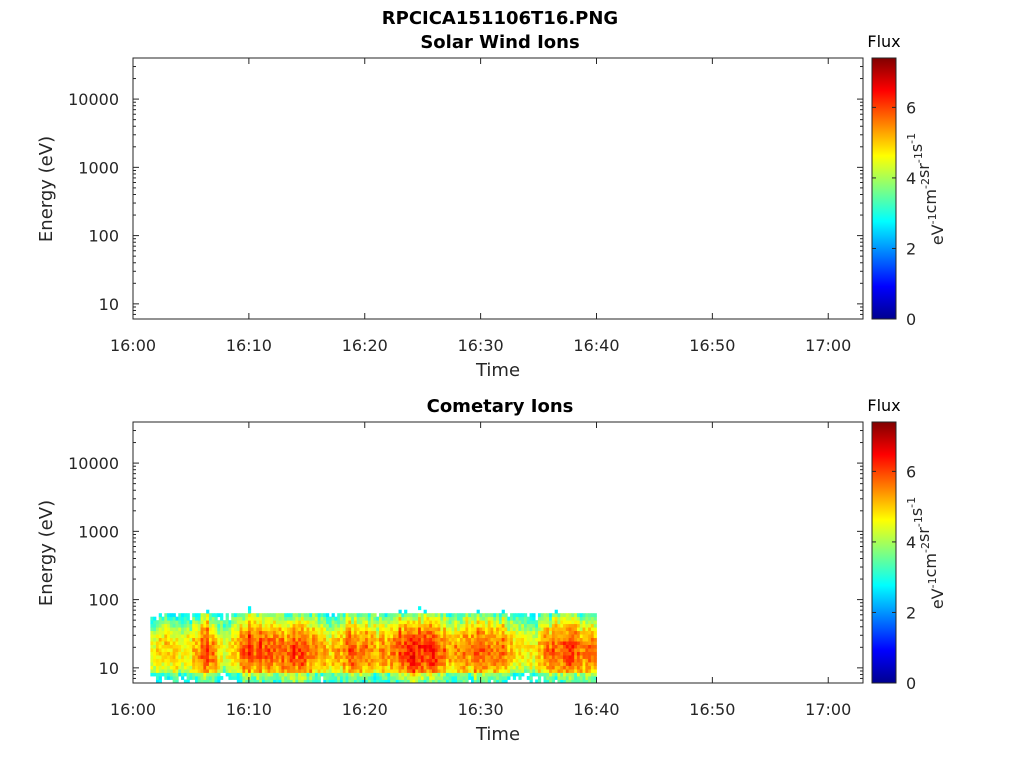 The image size is (1024, 768). I want to click on x-tick-label: 16:10, so click(249, 345).